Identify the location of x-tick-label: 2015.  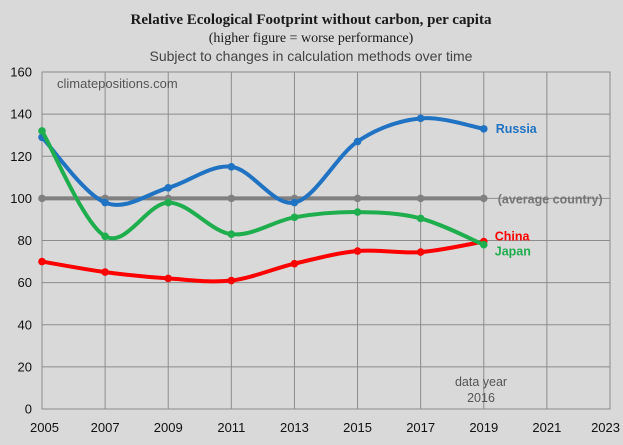
(357, 427).